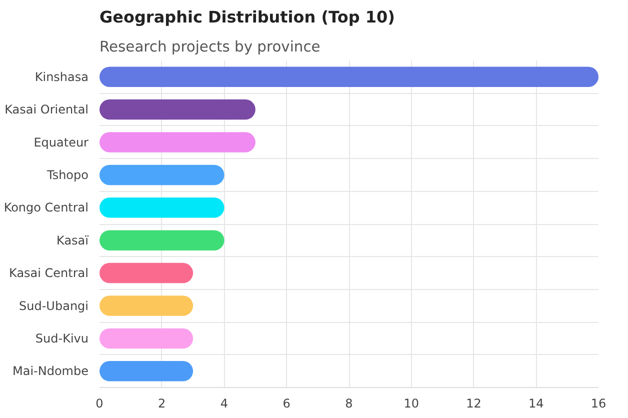  What do you see at coordinates (598, 403) in the screenshot?
I see `x-tick-label: 16` at bounding box center [598, 403].